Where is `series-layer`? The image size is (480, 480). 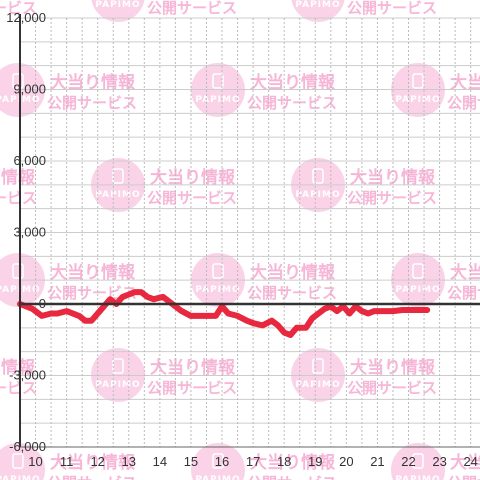
series-layer is located at coordinates (224, 313).